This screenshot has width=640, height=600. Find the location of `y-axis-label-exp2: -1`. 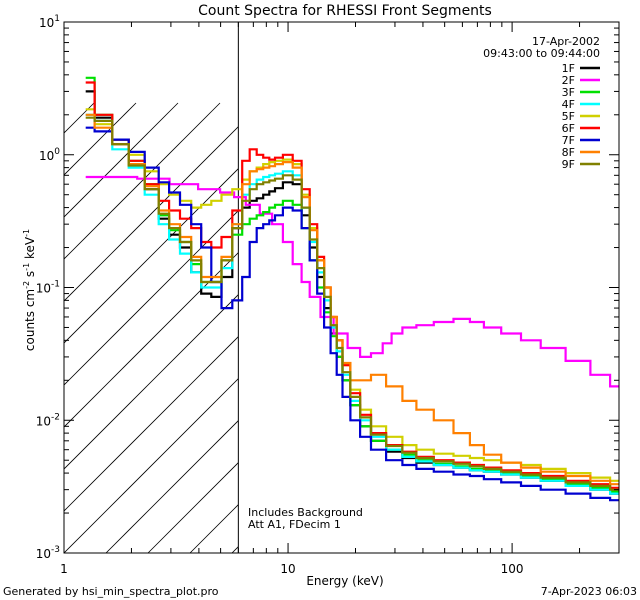

y-axis-label-exp2: -1 is located at coordinates (26, 267).